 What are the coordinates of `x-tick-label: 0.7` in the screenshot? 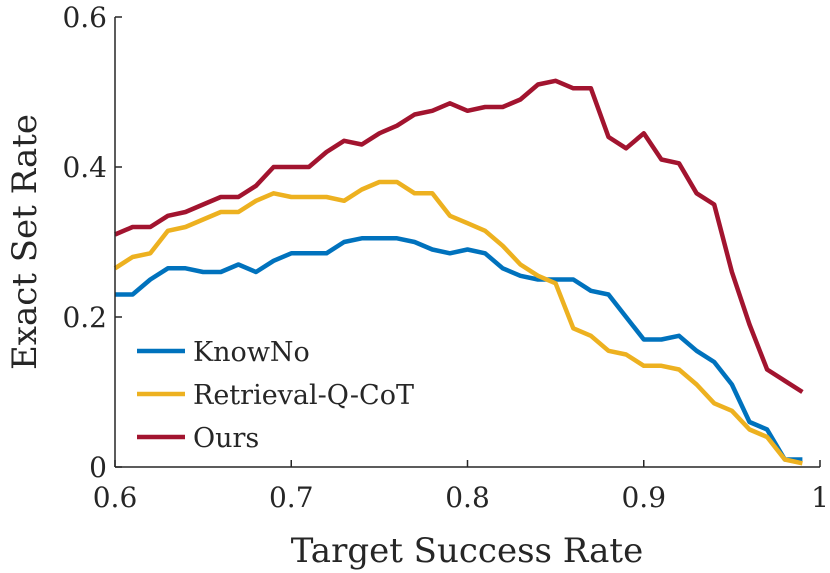 It's located at (291, 497).